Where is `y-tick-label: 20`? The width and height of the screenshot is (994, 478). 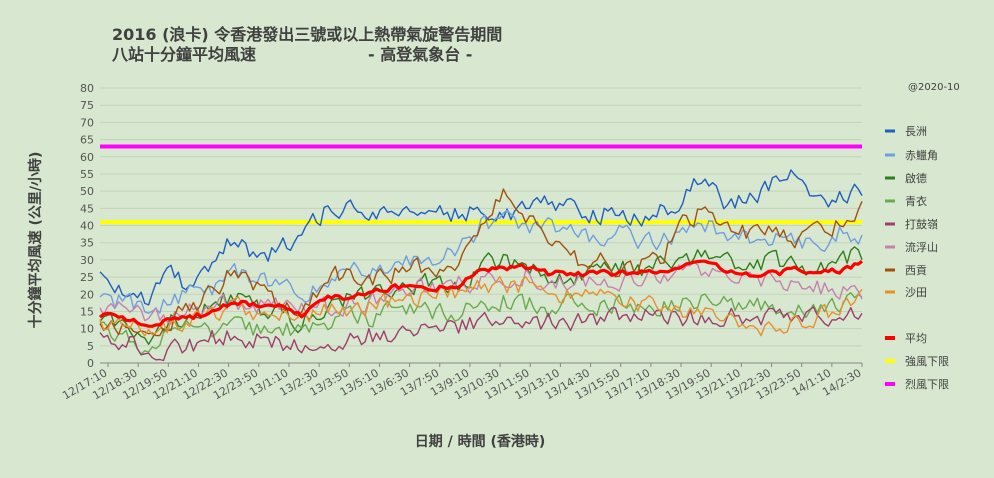 y-tick-label: 20 is located at coordinates (87, 294).